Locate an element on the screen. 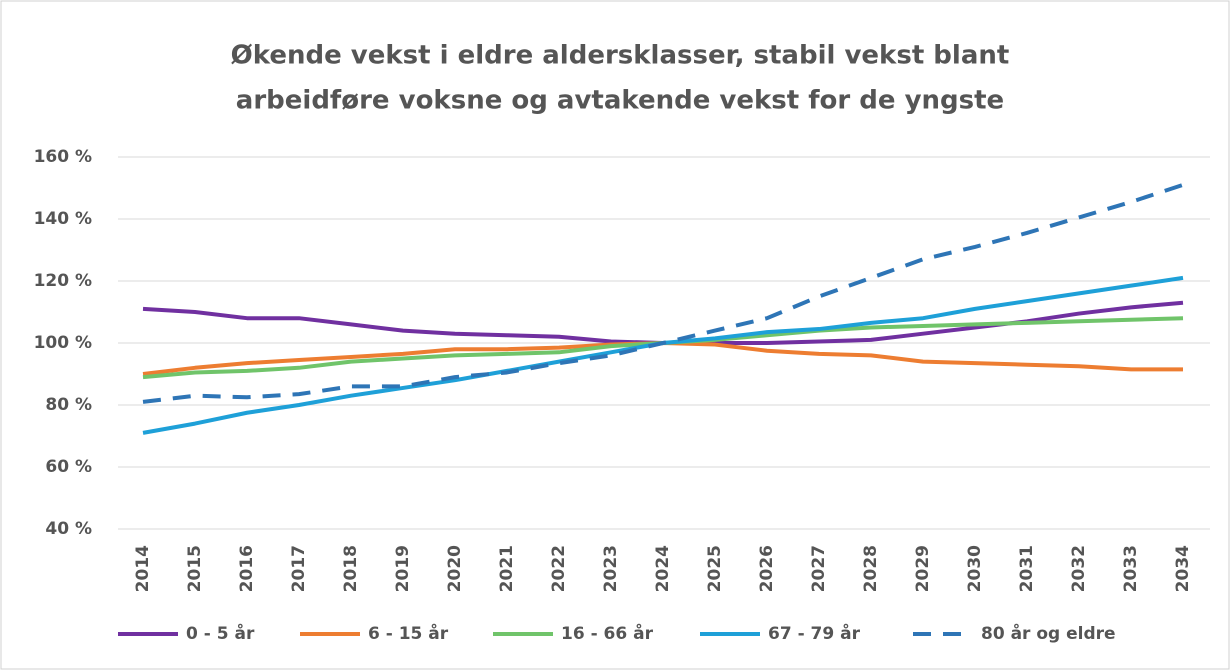 The height and width of the screenshot is (670, 1230). legend-label: 80 år og eldre is located at coordinates (1048, 633).